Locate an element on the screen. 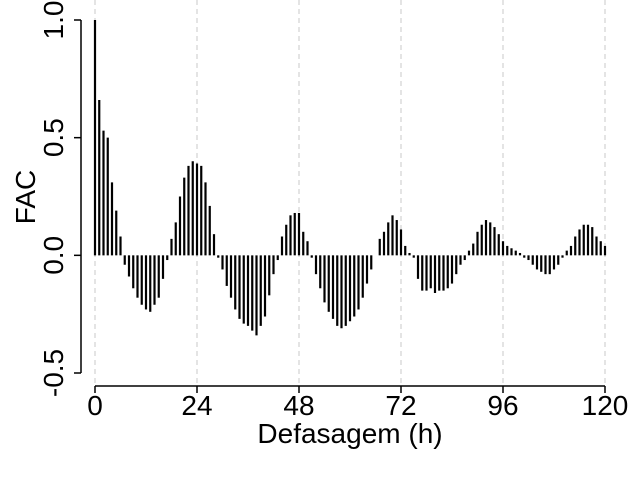 The height and width of the screenshot is (480, 640). x-tick-label-48: 48 is located at coordinates (298, 405).